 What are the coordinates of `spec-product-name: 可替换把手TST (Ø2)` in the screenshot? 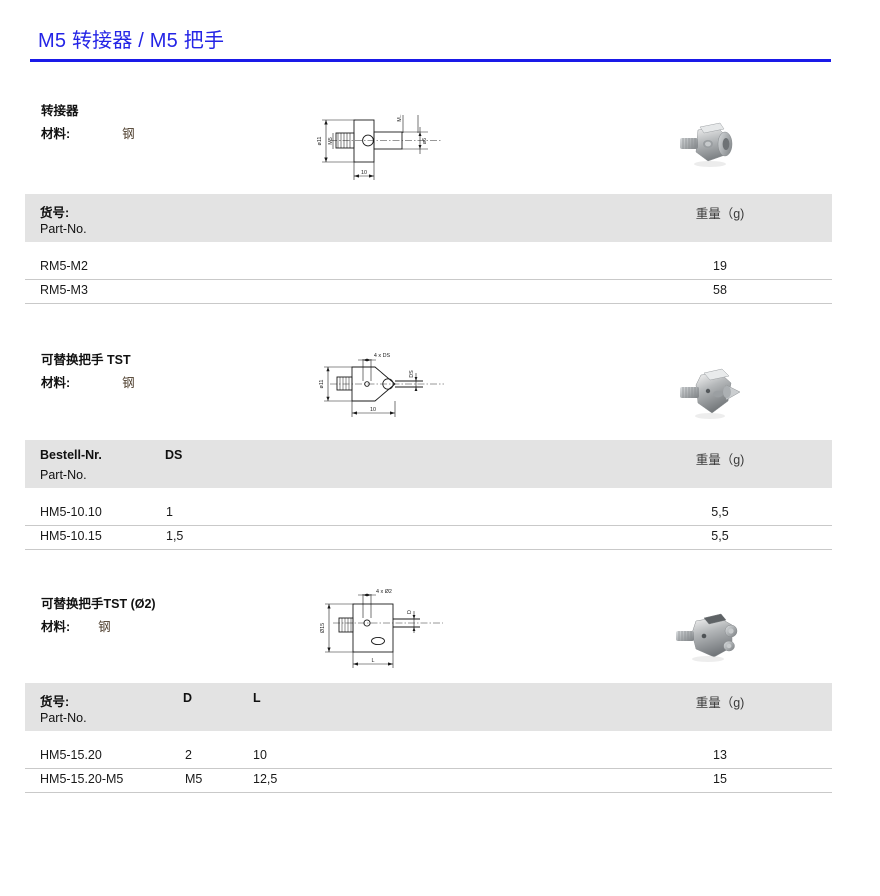 It's located at (98, 604).